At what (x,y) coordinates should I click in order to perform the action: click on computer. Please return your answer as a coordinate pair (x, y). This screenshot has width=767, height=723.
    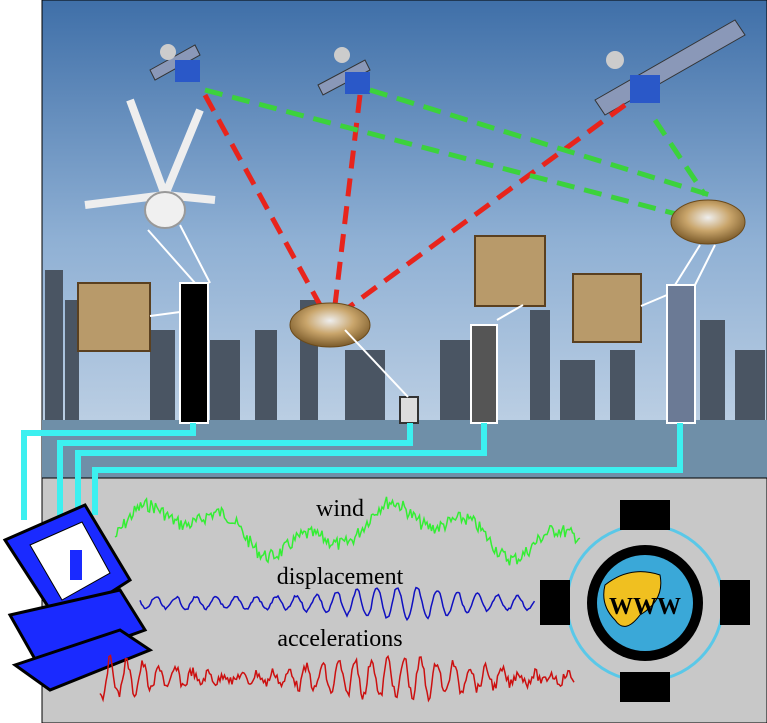
    Looking at the image, I should click on (78, 597).